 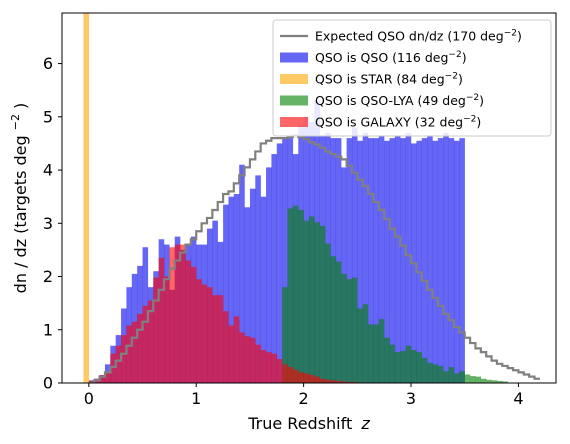 I want to click on legend-label: QSO is QSO-LYA (49 deg−2), so click(x=399, y=100).